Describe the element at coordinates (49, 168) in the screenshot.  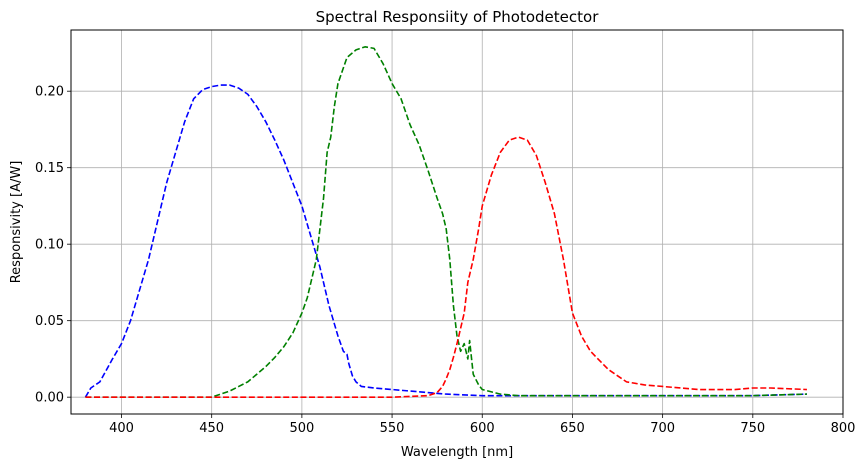
I see `y-tick-label: 0.15` at that location.